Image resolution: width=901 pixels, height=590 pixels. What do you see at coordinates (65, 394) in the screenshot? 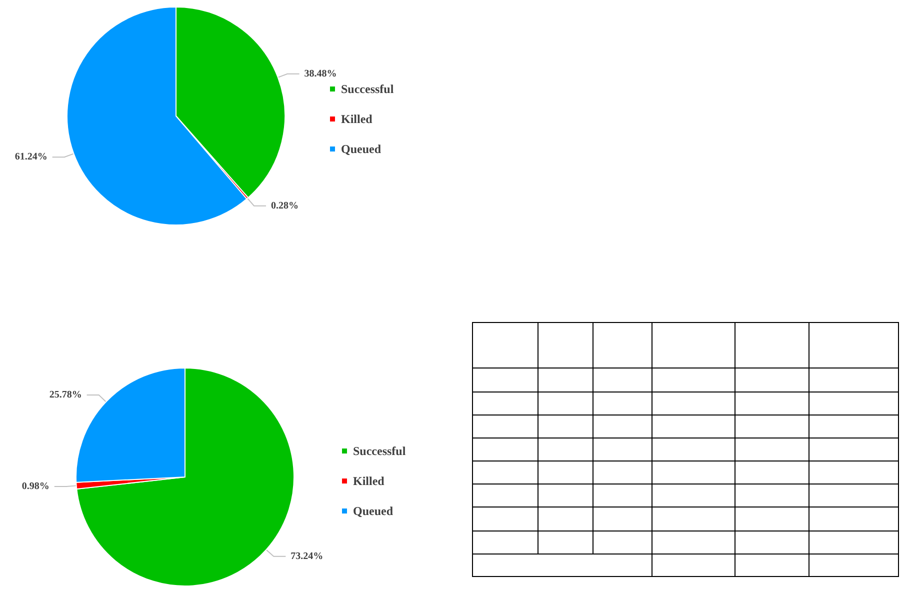
I see `data-label: 25.78%` at bounding box center [65, 394].